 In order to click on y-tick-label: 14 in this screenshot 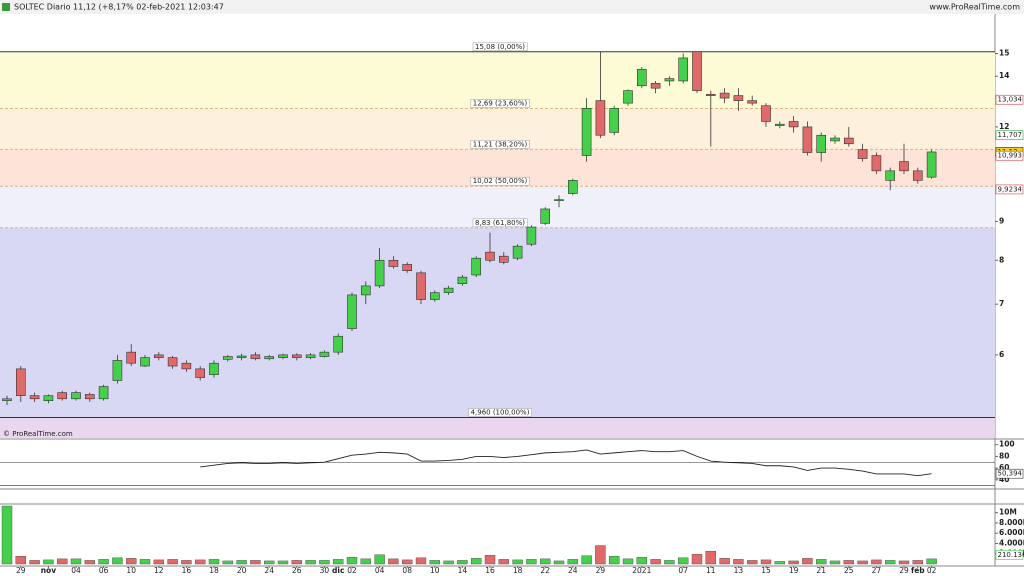, I will do `click(1004, 75)`.